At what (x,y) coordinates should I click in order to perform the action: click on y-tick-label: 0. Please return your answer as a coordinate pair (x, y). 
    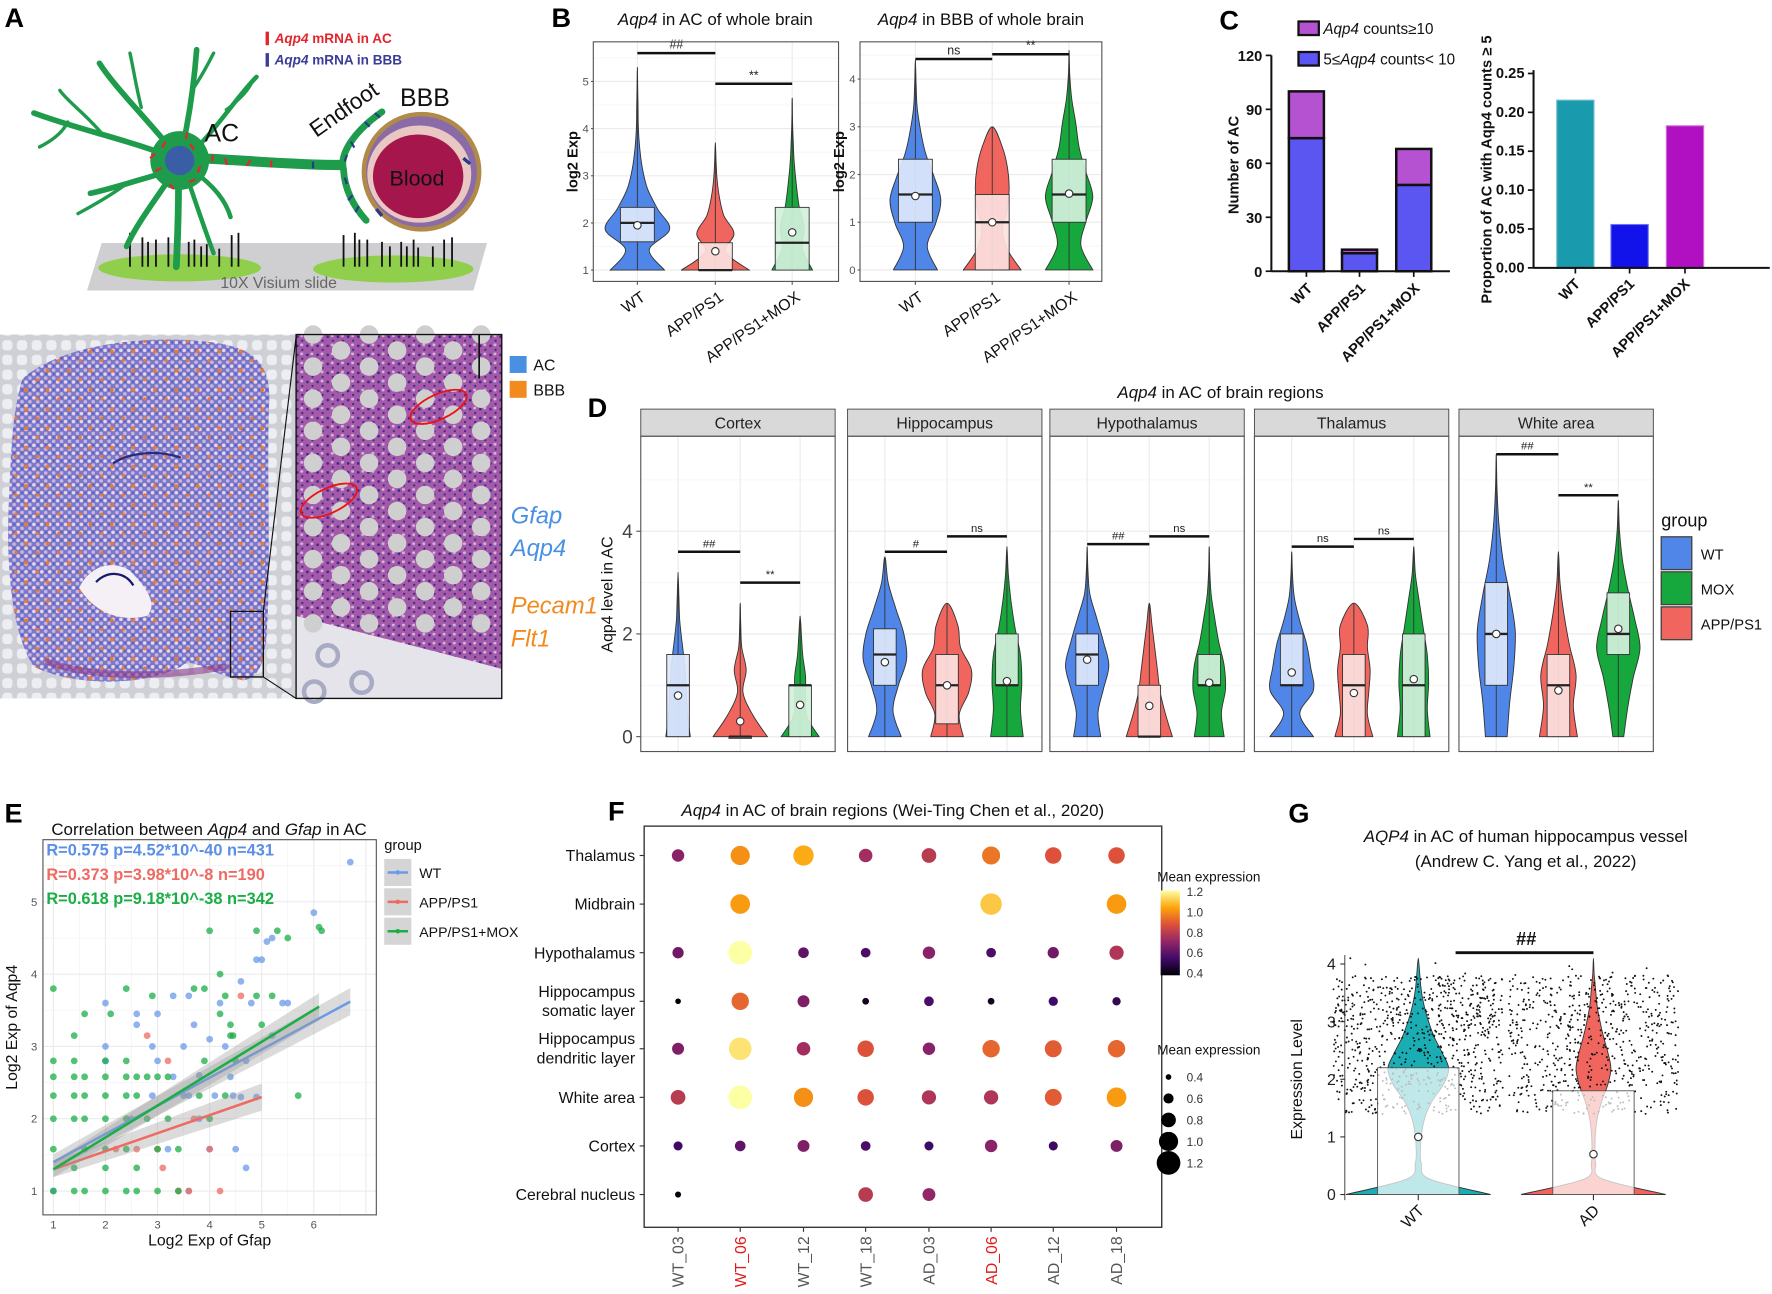
    Looking at the image, I should click on (627, 737).